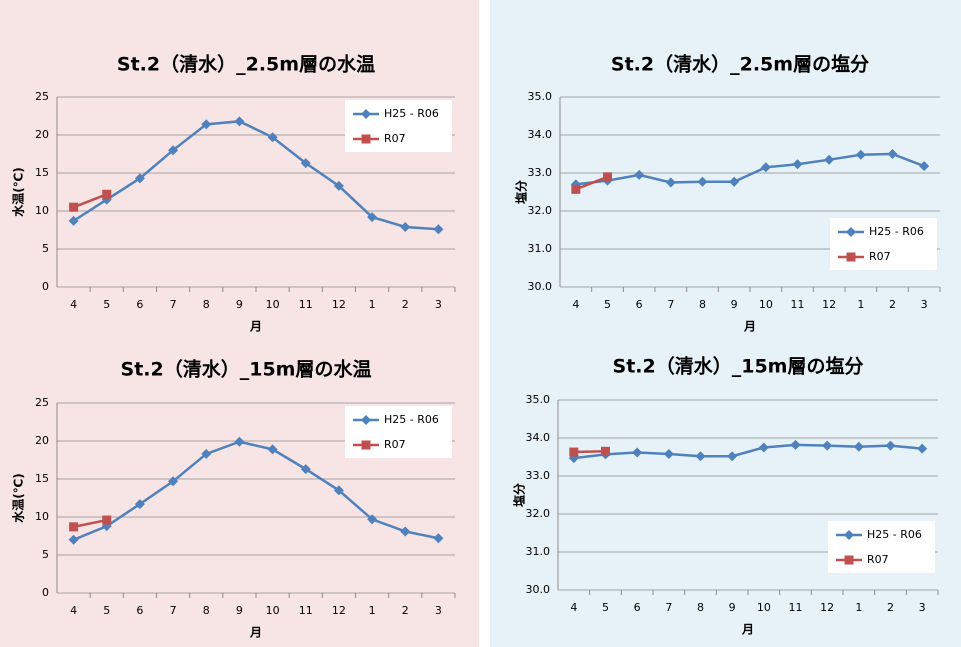 The height and width of the screenshot is (647, 961). What do you see at coordinates (45, 554) in the screenshot?
I see `y-tick-label: 5` at bounding box center [45, 554].